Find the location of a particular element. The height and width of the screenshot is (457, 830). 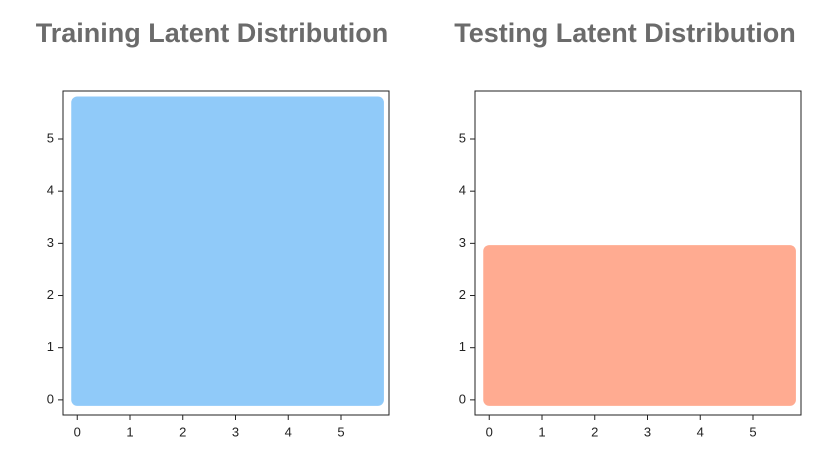

chart-title: Training Latent Distribution is located at coordinates (212, 33).